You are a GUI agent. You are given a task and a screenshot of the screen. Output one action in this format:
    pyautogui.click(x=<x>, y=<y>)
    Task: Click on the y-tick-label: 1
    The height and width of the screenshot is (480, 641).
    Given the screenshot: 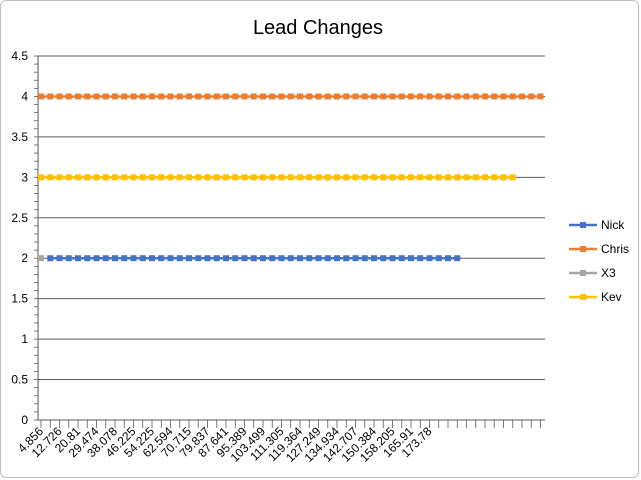 What is the action you would take?
    pyautogui.click(x=24, y=339)
    